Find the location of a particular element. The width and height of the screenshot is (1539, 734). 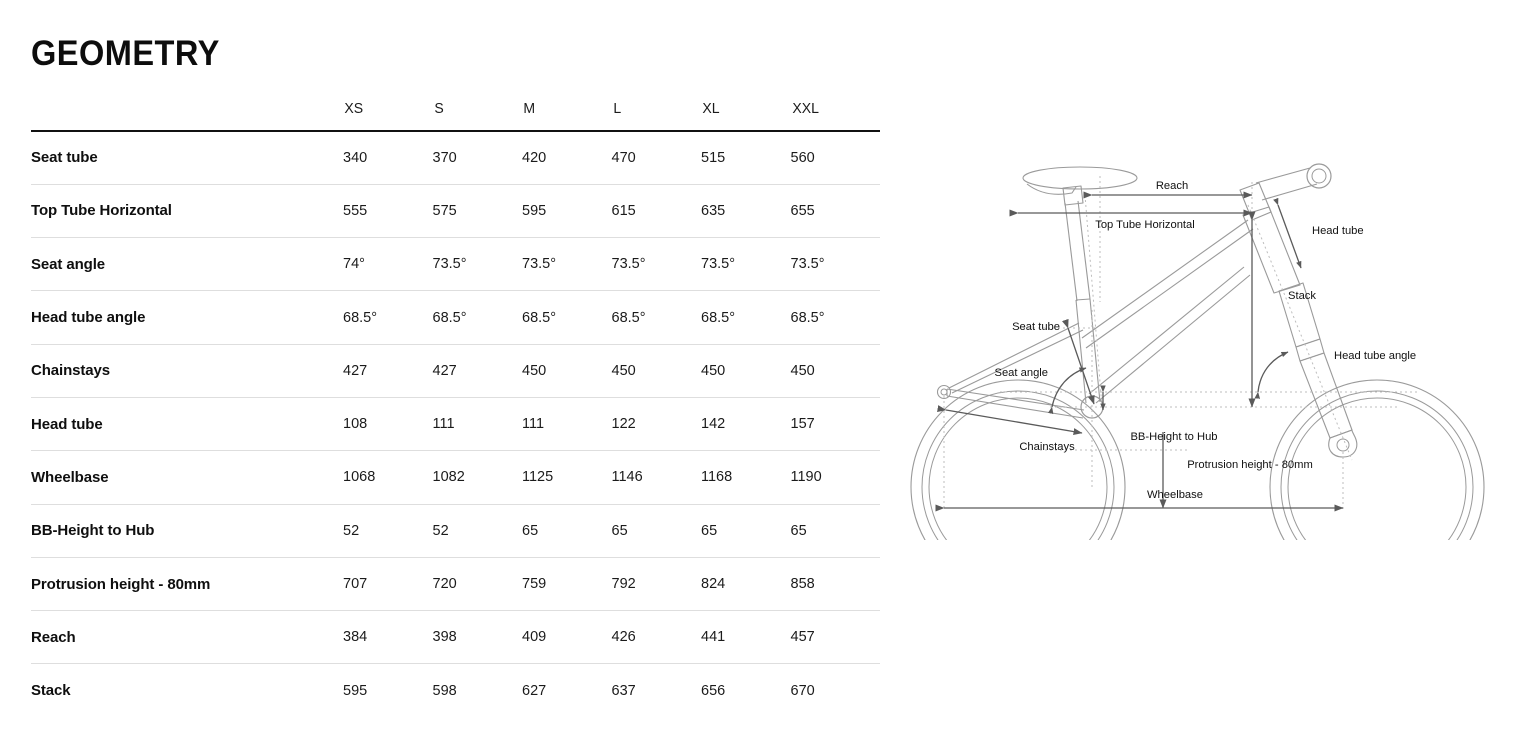

cell-value: 370 is located at coordinates (444, 157).